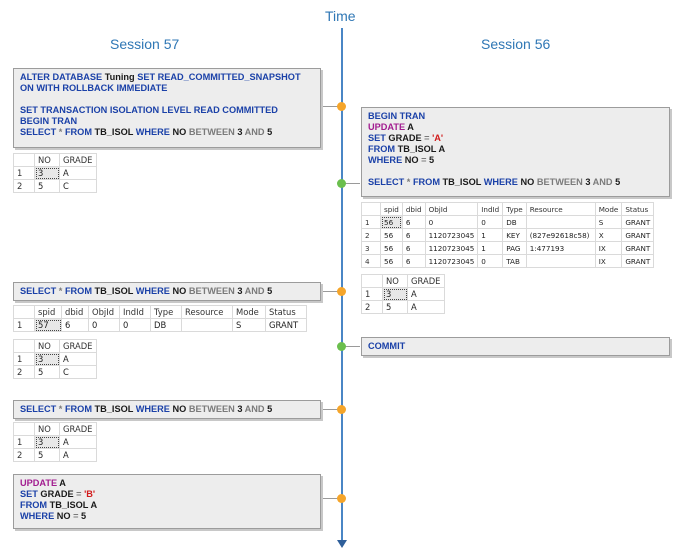 The width and height of the screenshot is (685, 556). What do you see at coordinates (515, 127) in the screenshot?
I see `code-line: UPDATE A` at bounding box center [515, 127].